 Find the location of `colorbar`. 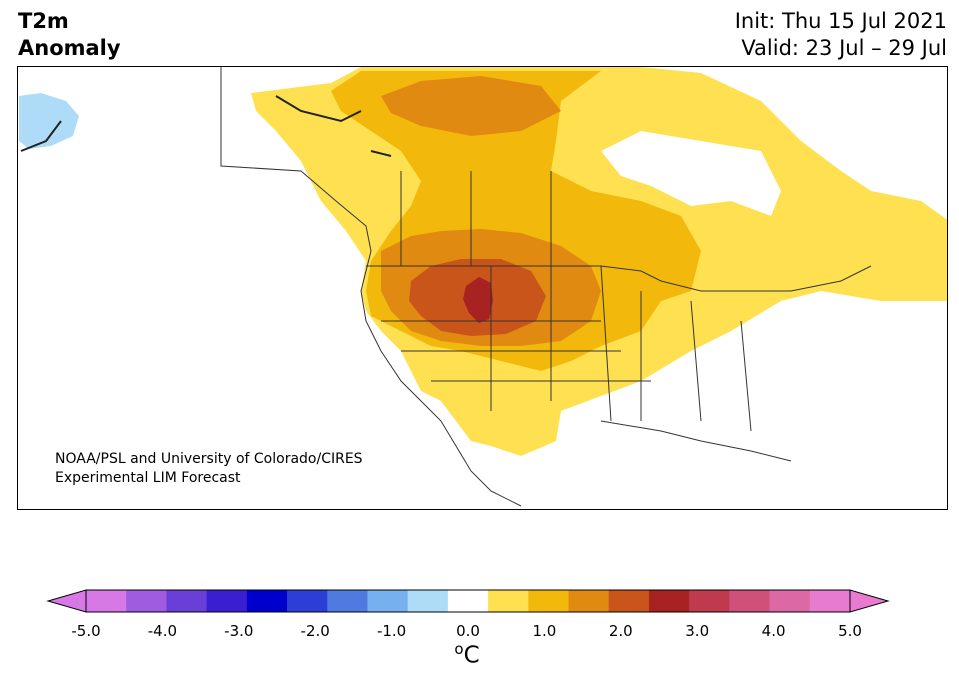

colorbar is located at coordinates (468, 601).